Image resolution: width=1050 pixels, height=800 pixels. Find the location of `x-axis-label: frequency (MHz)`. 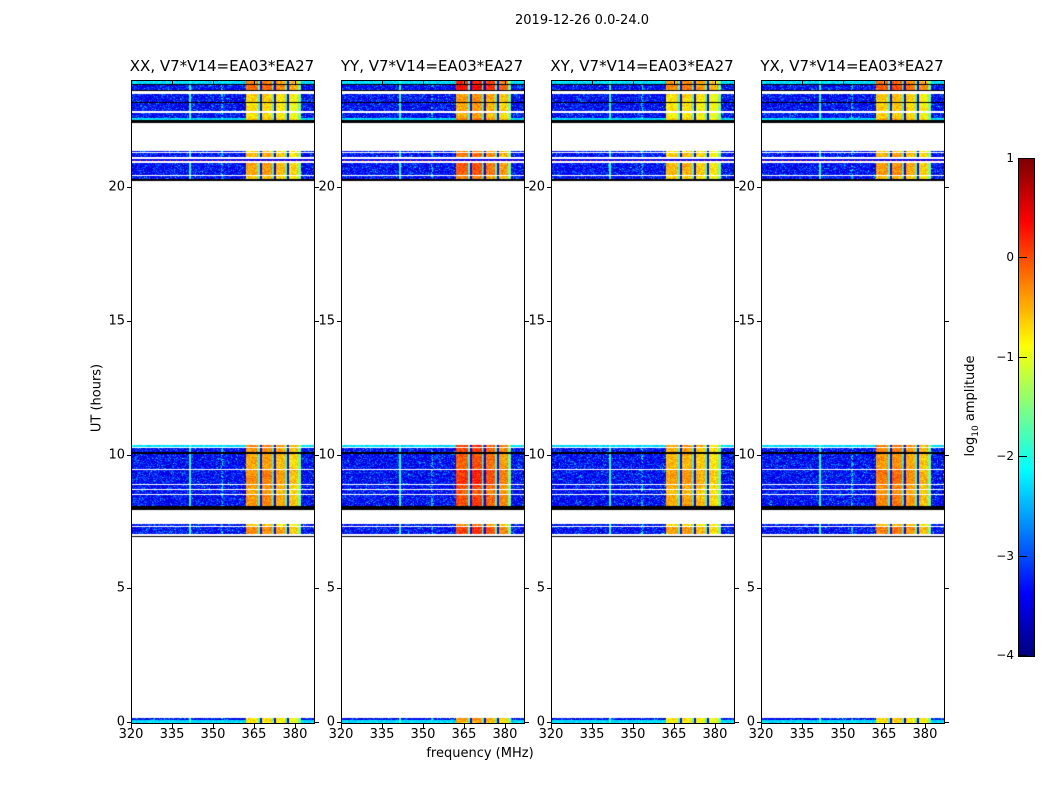

x-axis-label: frequency (MHz) is located at coordinates (480, 753).